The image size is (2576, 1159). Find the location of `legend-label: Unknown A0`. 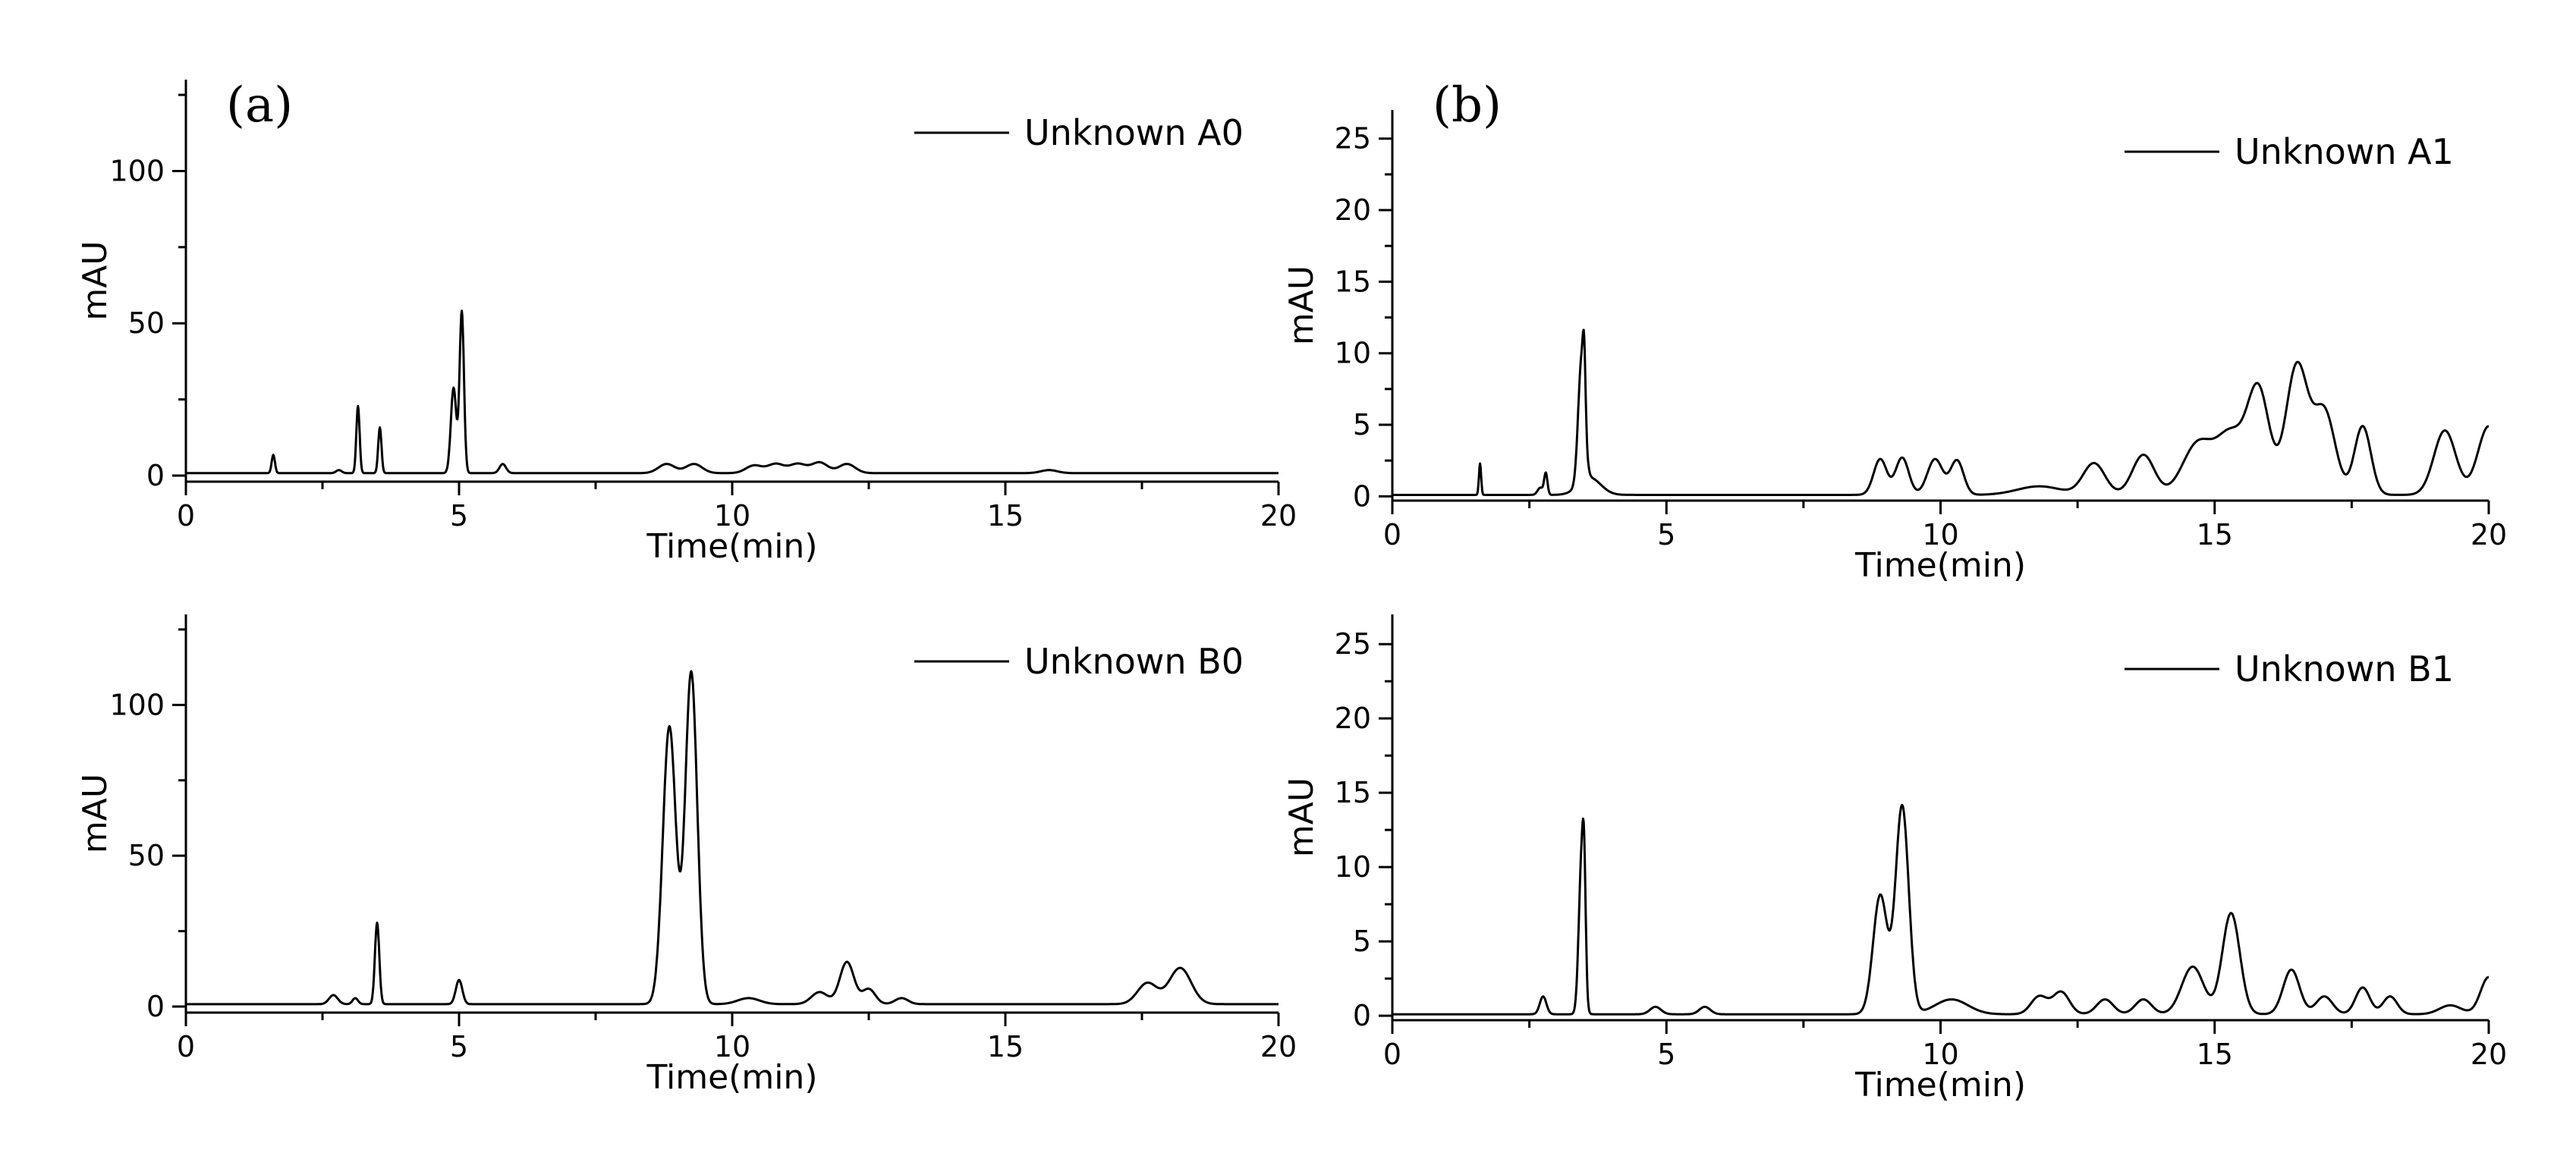

legend-label: Unknown A0 is located at coordinates (1134, 132).